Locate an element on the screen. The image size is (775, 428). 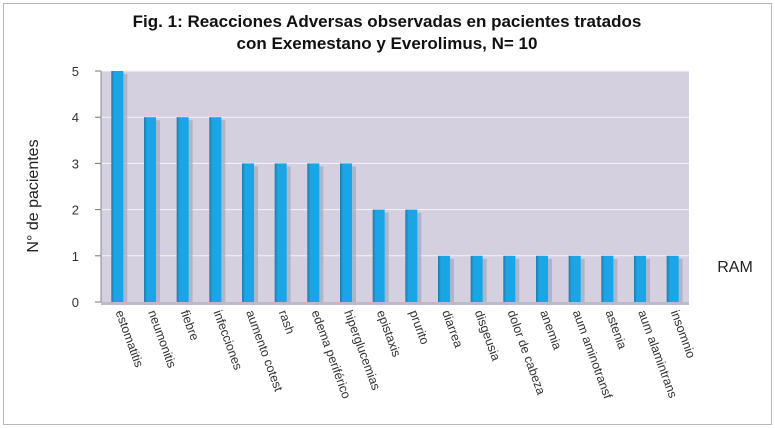
x-category-label: anemia is located at coordinates (550, 329).